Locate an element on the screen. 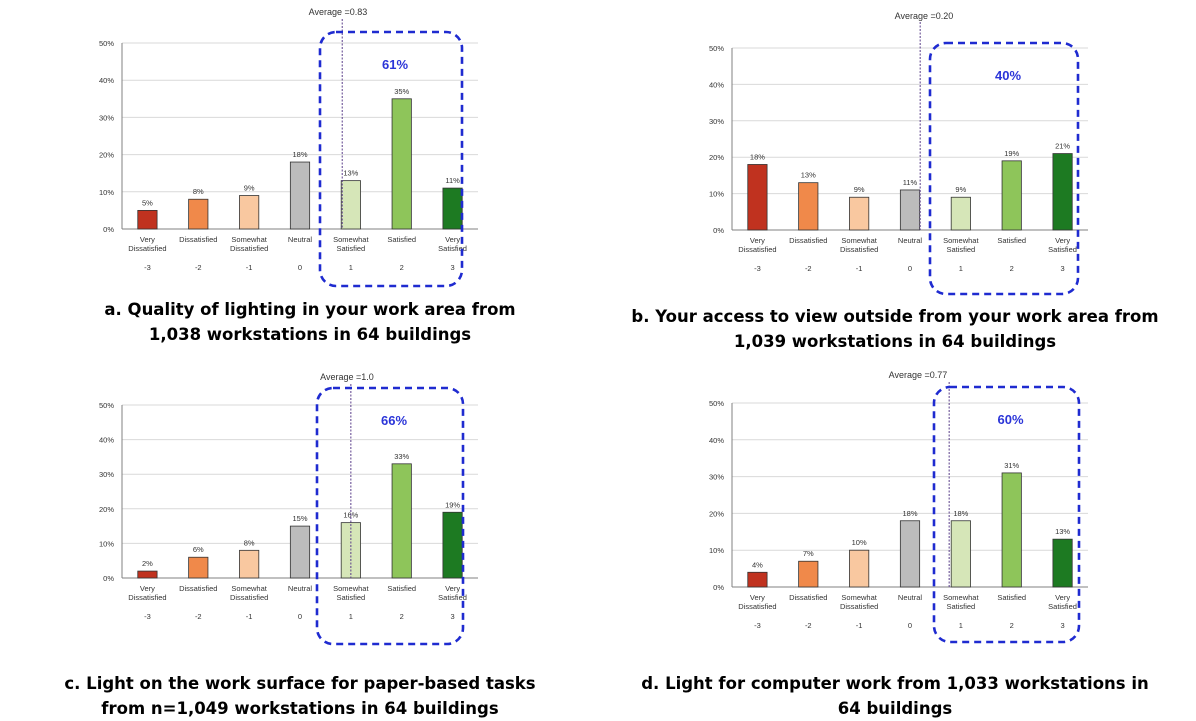  data-label: 11% is located at coordinates (910, 182).